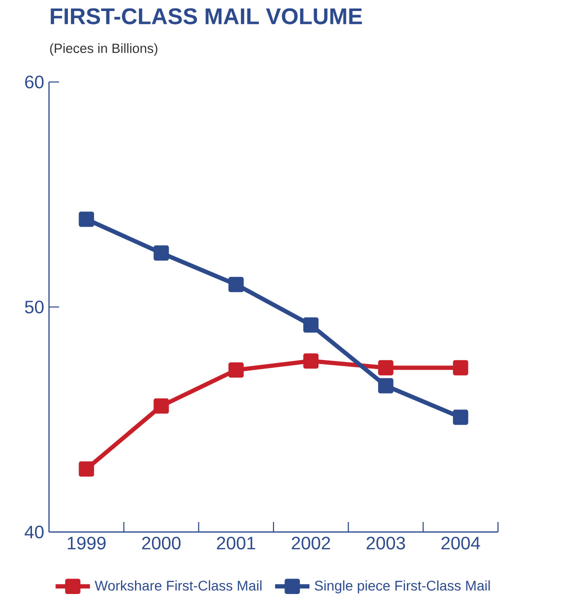 The height and width of the screenshot is (601, 570). What do you see at coordinates (206, 16) in the screenshot?
I see `chart-title: FIRST-CLASS MAIL VOLUME` at bounding box center [206, 16].